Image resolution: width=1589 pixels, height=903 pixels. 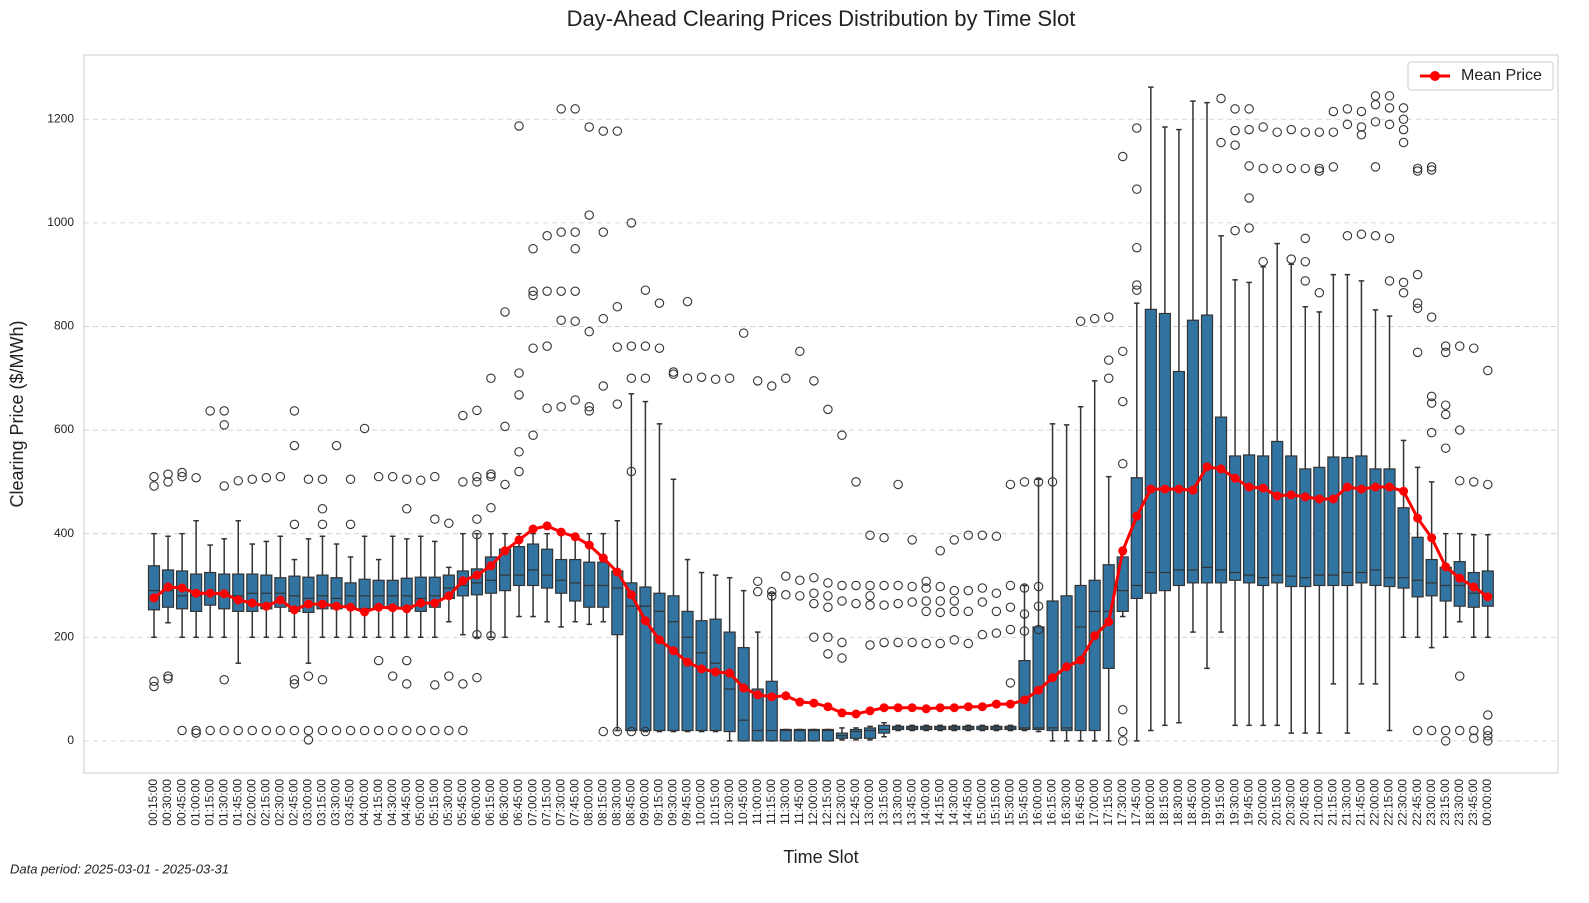 I want to click on x-tick-label: 14:15:00, so click(x=939, y=802).